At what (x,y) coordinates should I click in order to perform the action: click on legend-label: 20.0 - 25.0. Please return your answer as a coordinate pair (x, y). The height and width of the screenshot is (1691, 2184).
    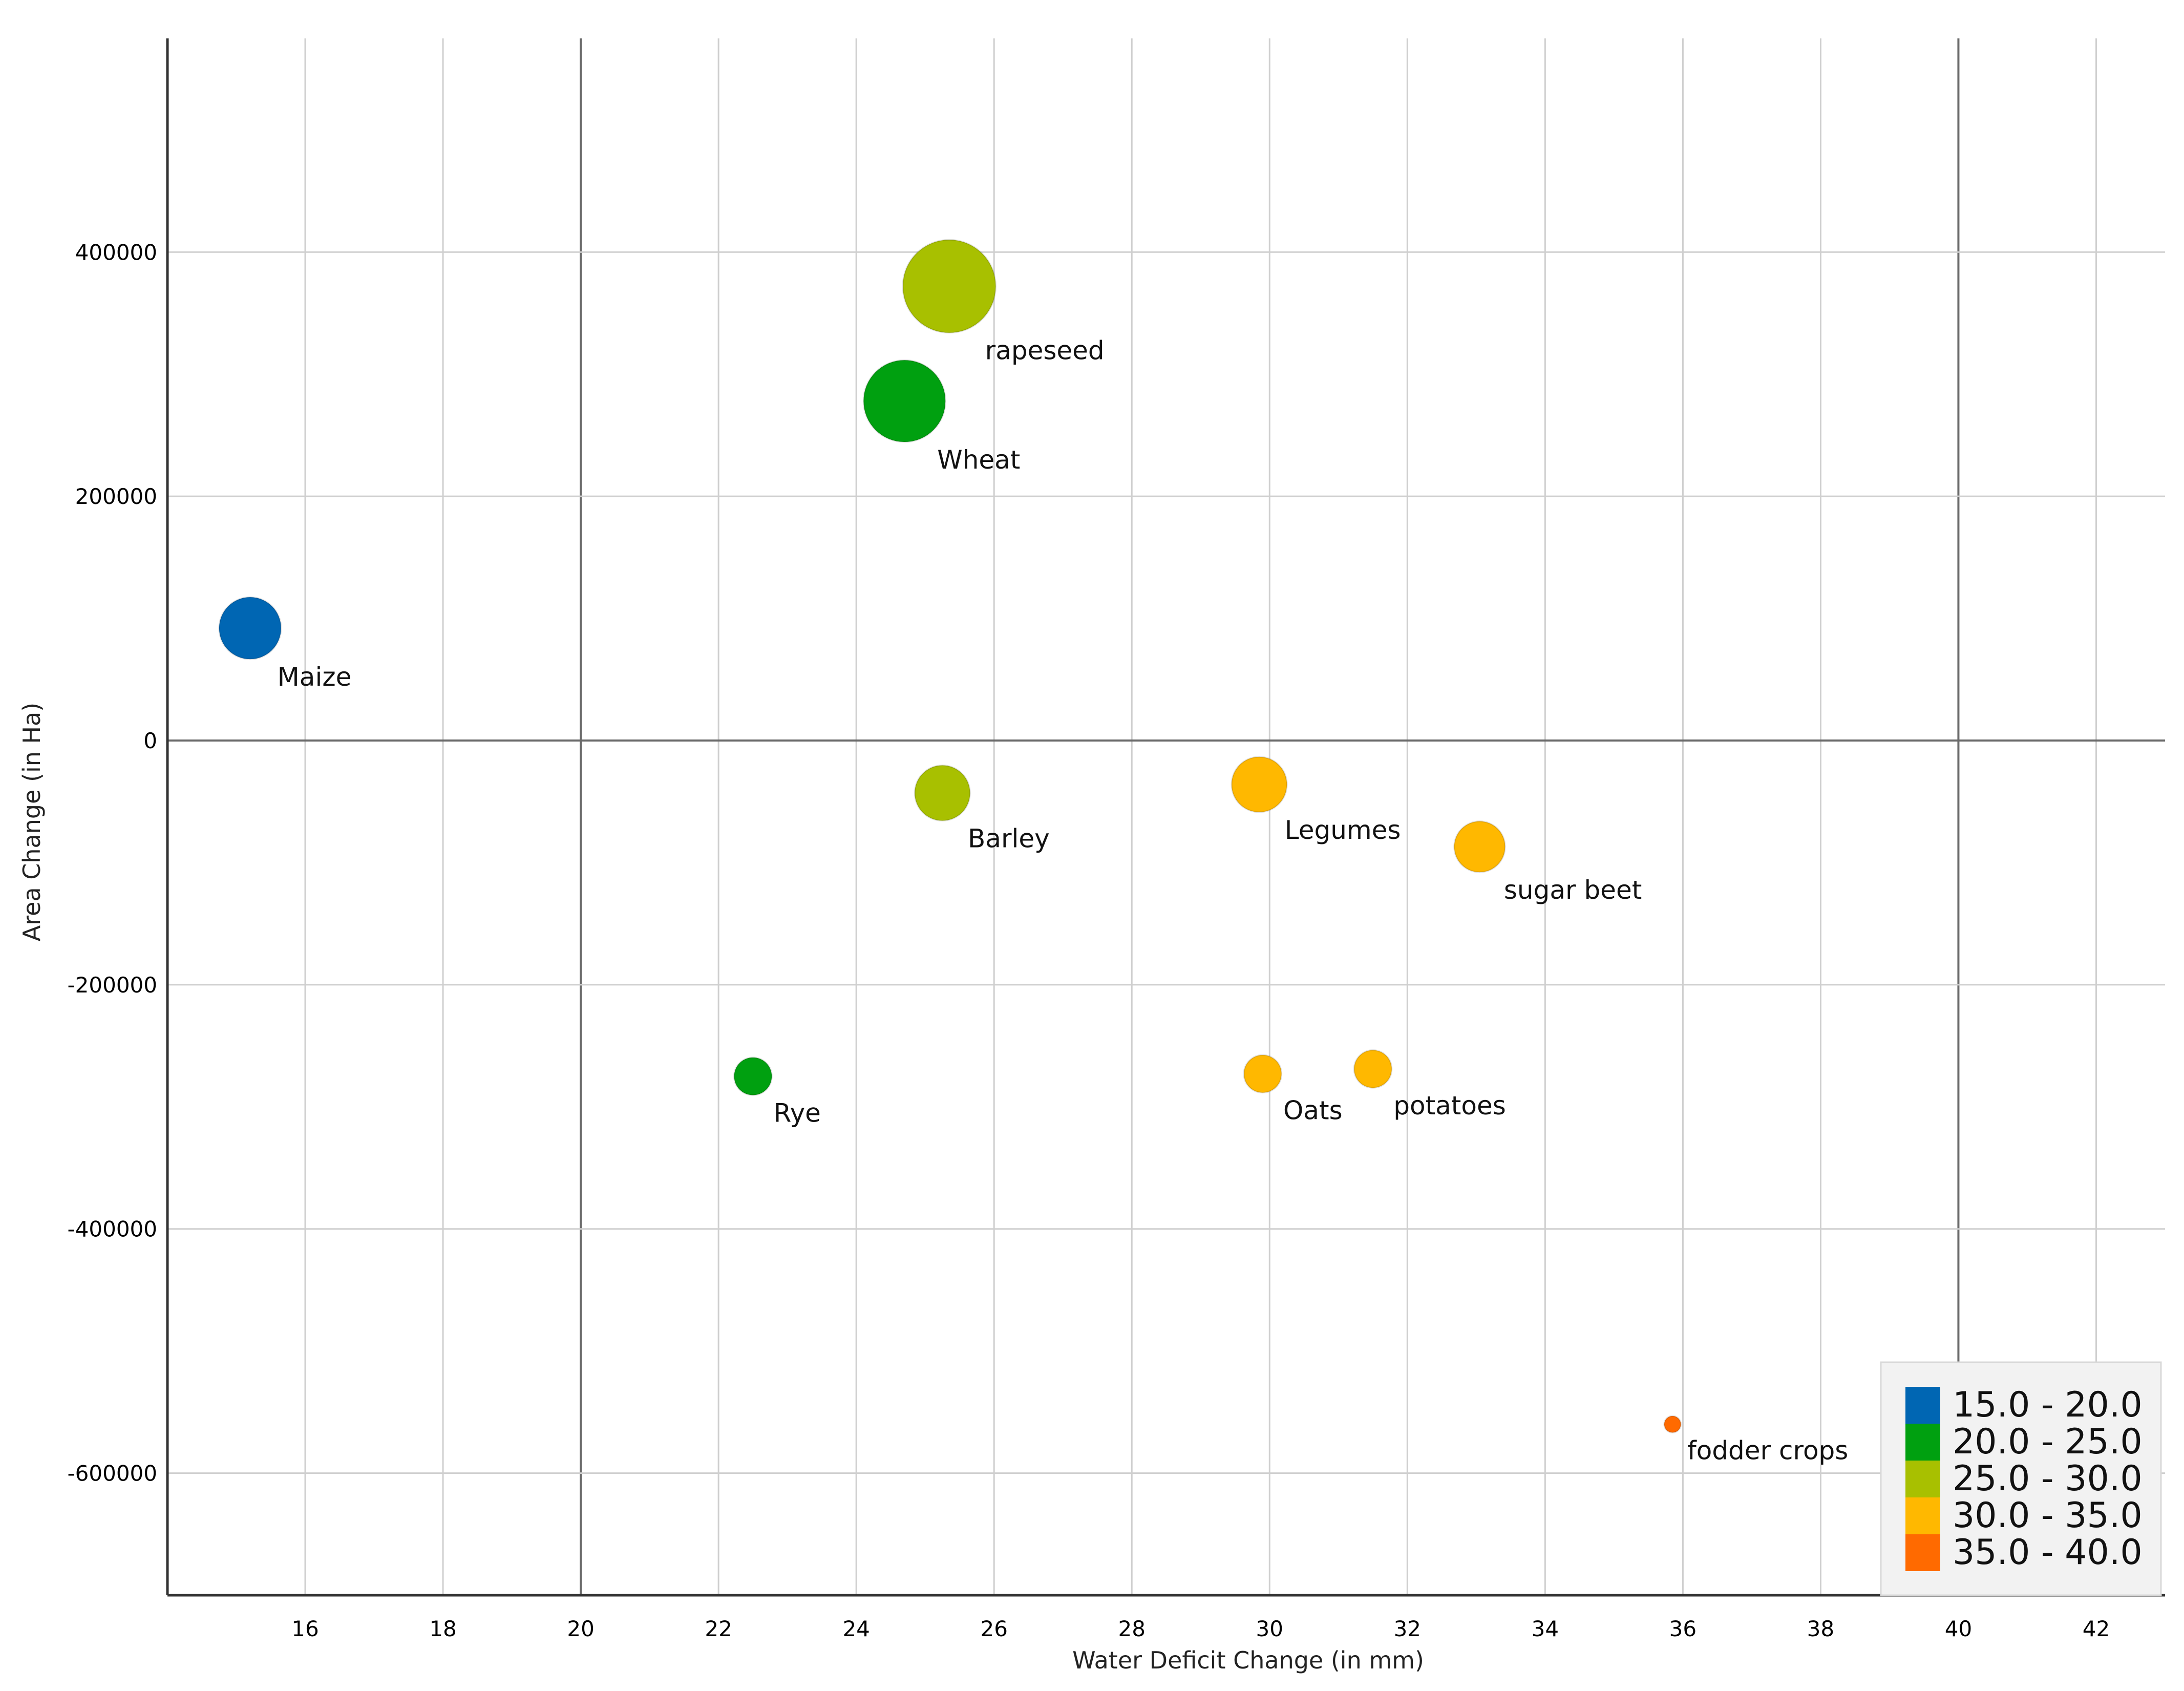
    Looking at the image, I should click on (2048, 1442).